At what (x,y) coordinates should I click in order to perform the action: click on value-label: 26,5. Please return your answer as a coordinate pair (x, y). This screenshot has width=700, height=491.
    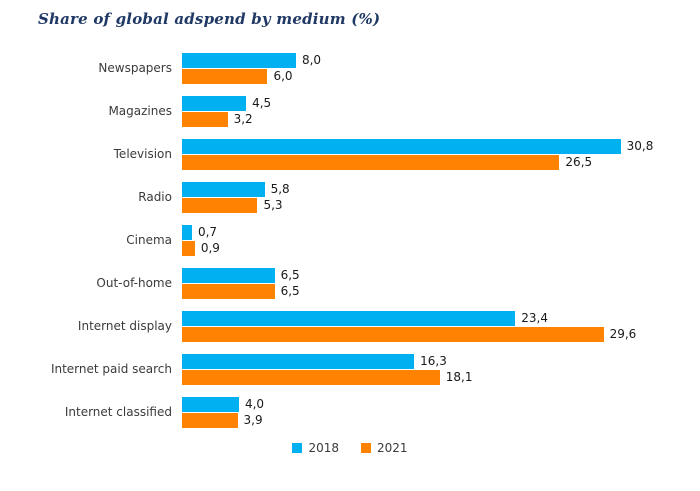
    Looking at the image, I should click on (579, 162).